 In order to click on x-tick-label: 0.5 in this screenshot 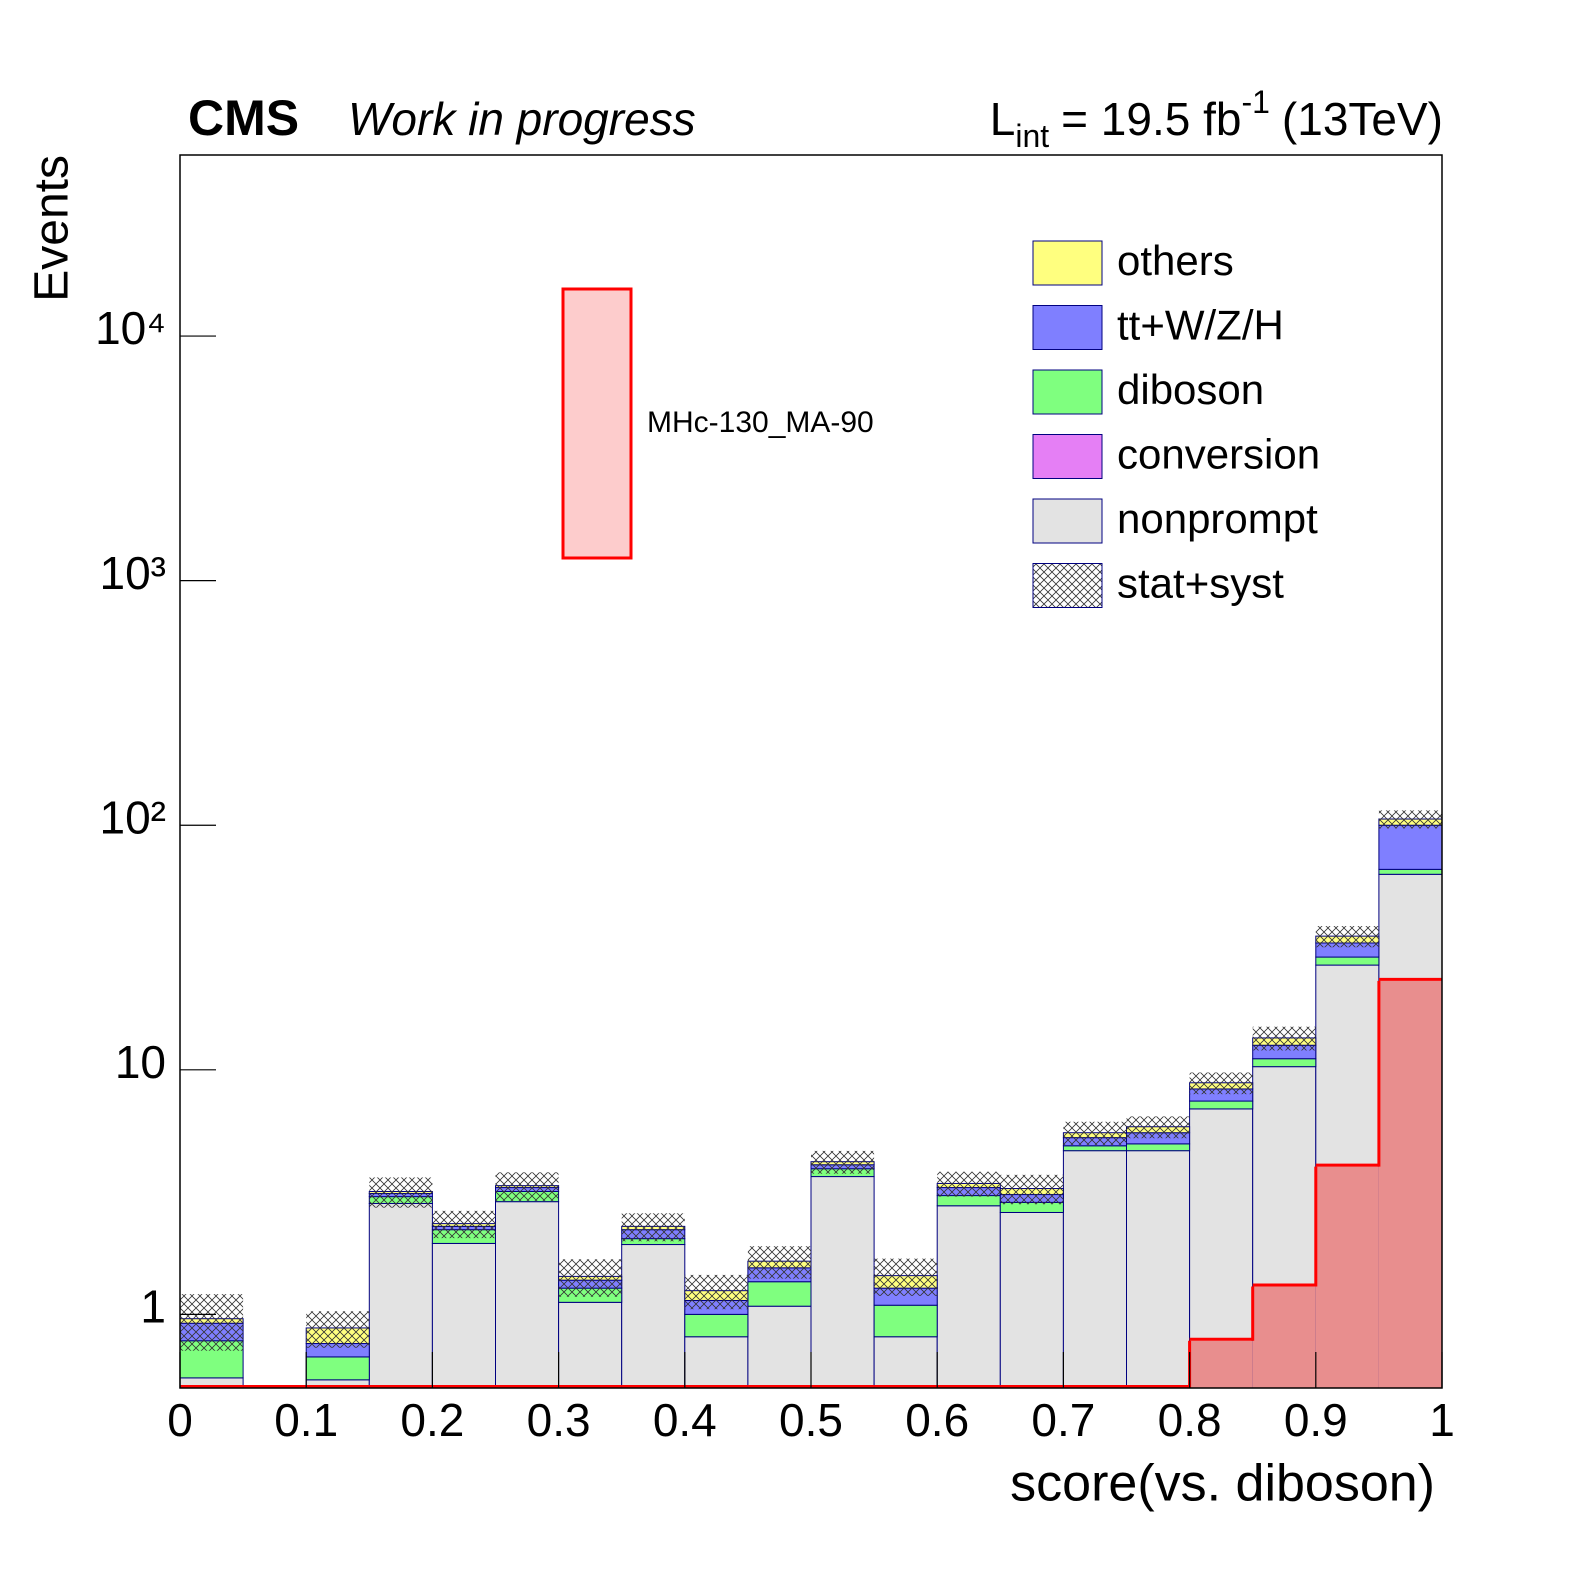, I will do `click(811, 1420)`.